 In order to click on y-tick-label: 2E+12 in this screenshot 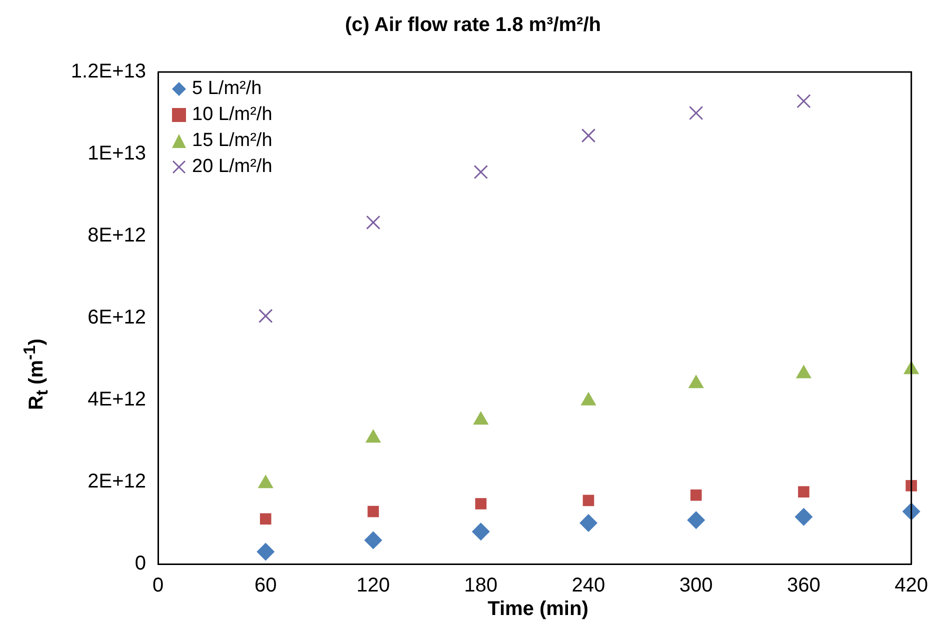, I will do `click(117, 481)`.